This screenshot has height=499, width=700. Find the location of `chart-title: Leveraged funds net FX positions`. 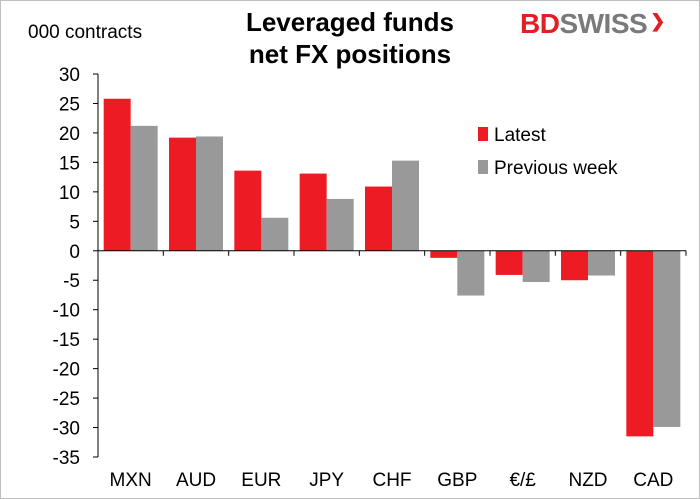

chart-title: Leveraged funds net FX positions is located at coordinates (350, 38).